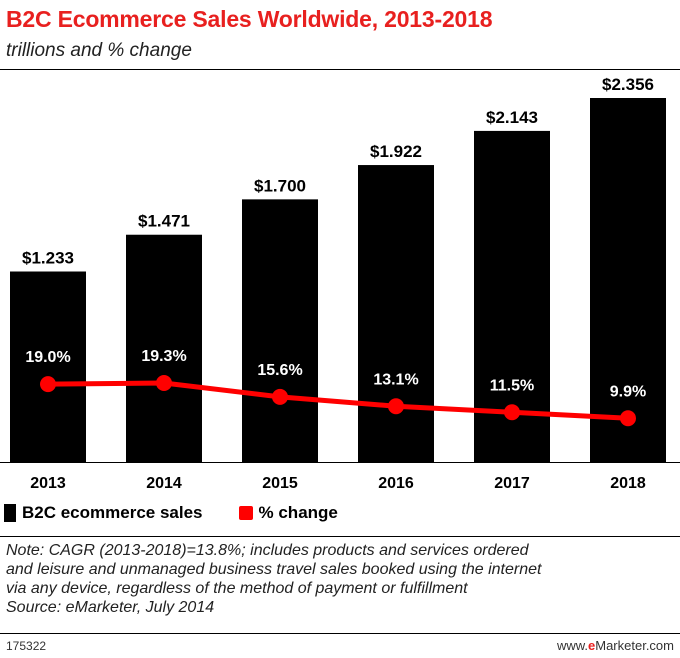 The height and width of the screenshot is (658, 680). What do you see at coordinates (628, 280) in the screenshot?
I see `bar-2018` at bounding box center [628, 280].